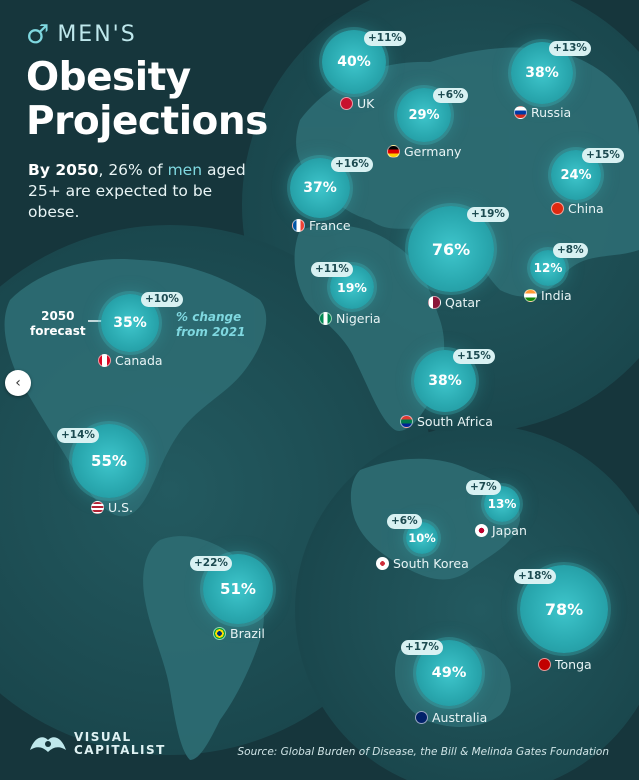  What do you see at coordinates (460, 717) in the screenshot?
I see `country-name: Australia` at bounding box center [460, 717].